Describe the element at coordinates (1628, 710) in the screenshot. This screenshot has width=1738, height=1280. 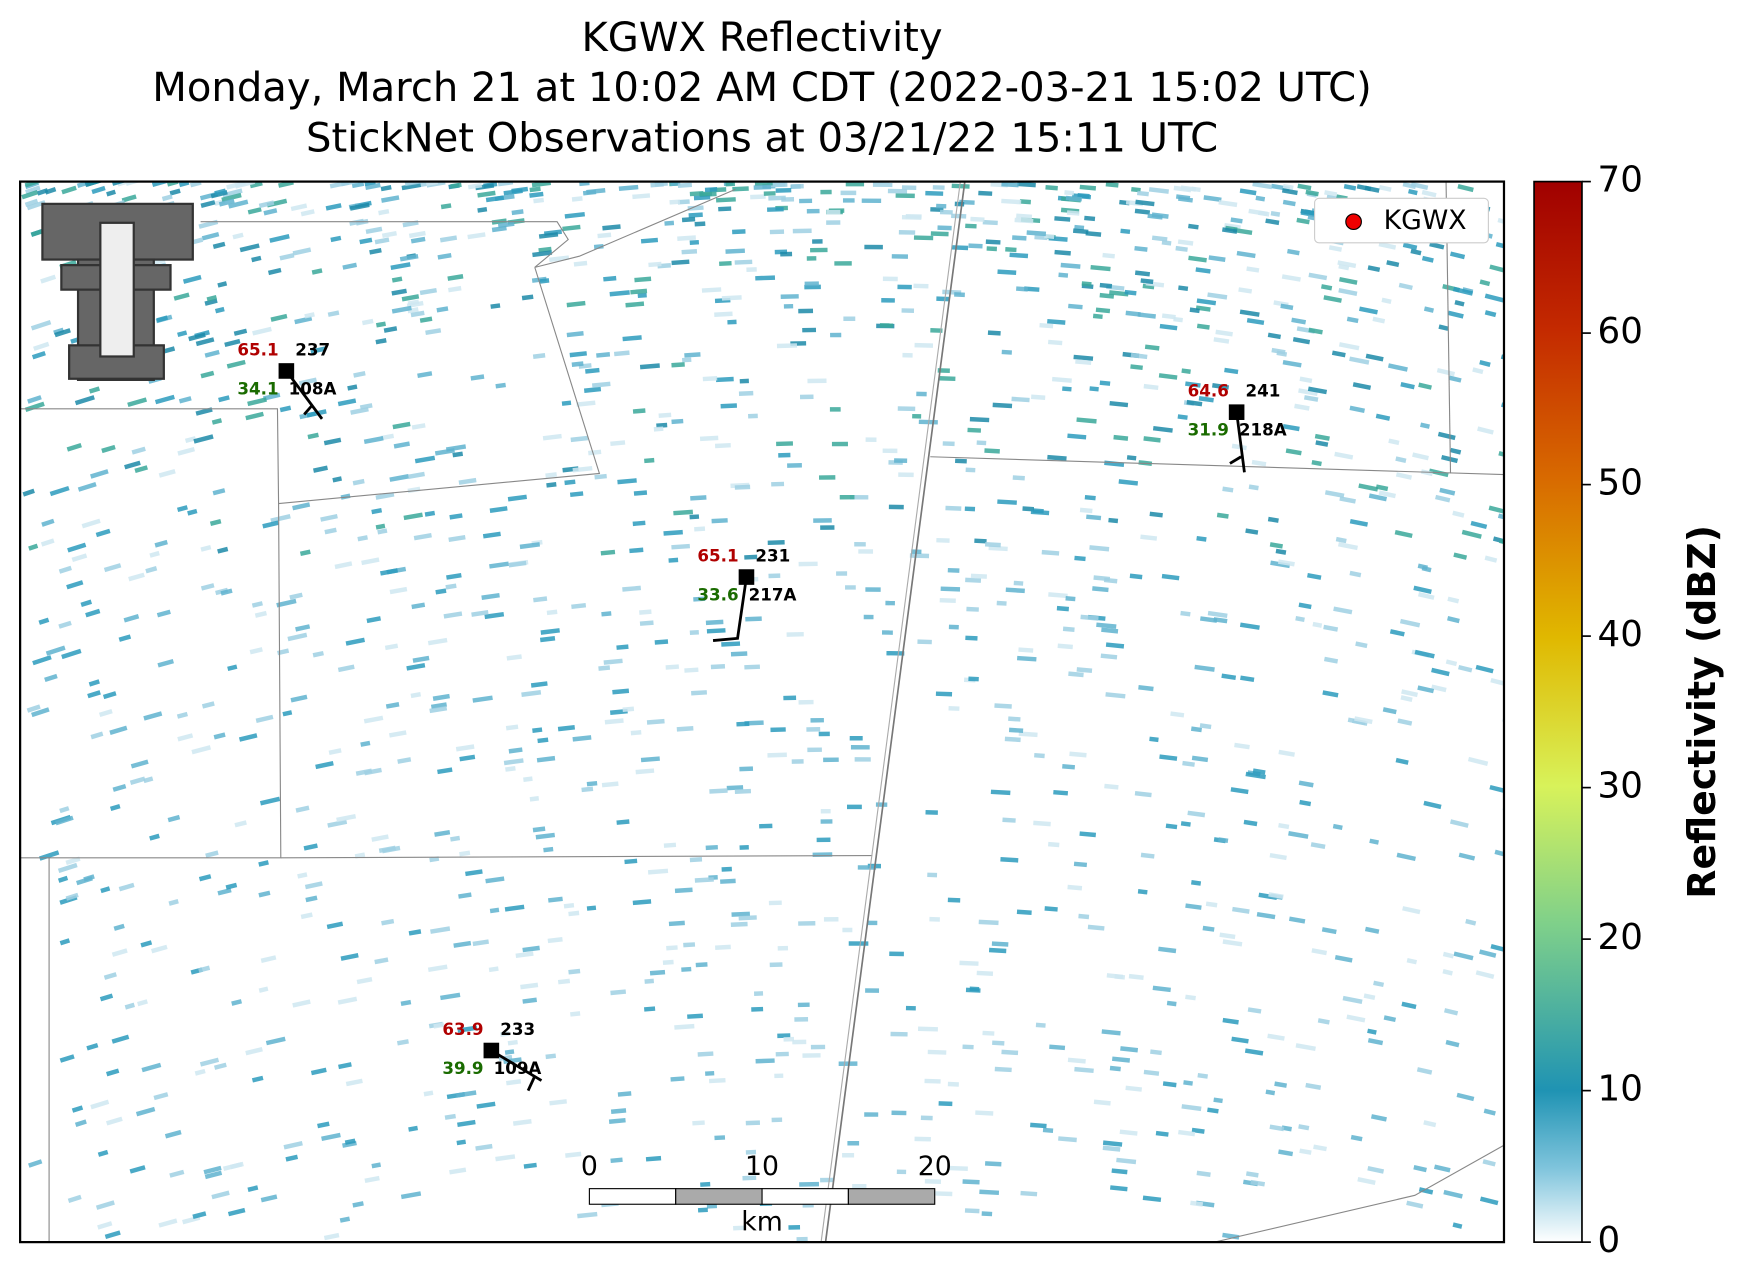
I see `colorbar: Reflectivity (dBZ) 0 10 20 30 40 50 60 70` at that location.